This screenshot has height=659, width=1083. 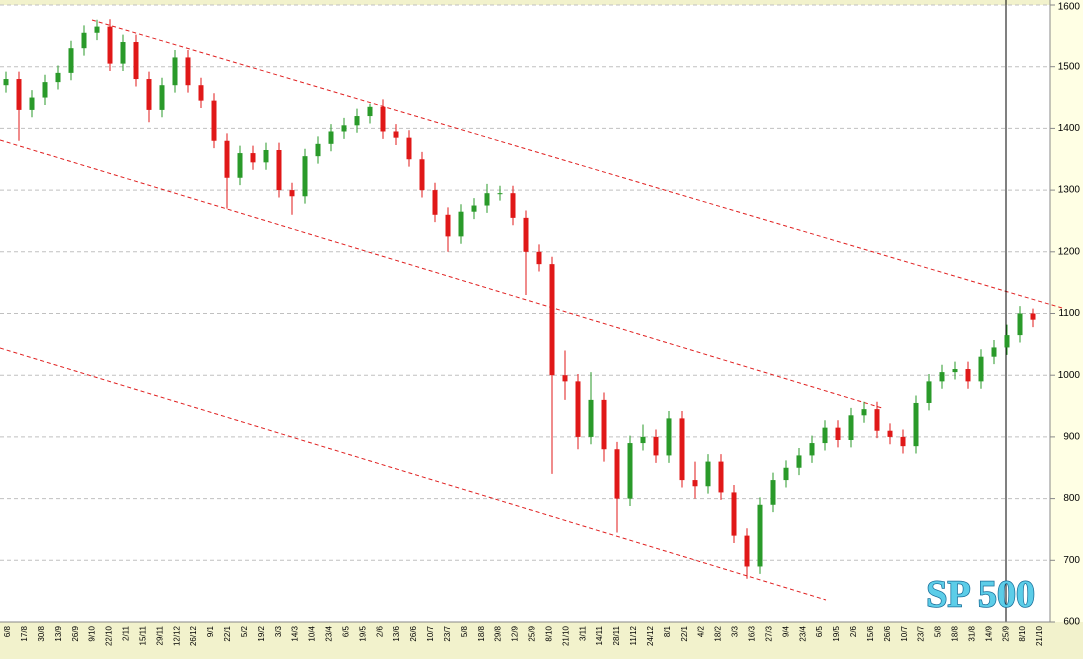 What do you see at coordinates (1071, 437) in the screenshot?
I see `y-tick-label: 900` at bounding box center [1071, 437].